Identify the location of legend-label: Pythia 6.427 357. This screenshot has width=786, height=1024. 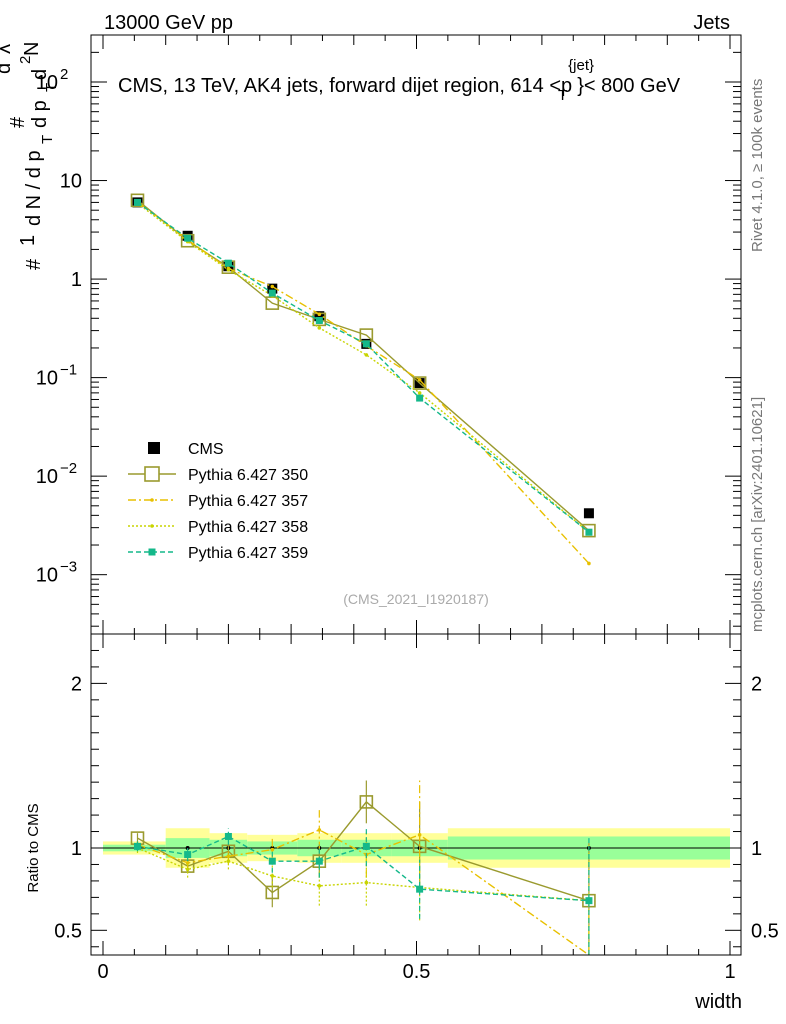
(248, 501).